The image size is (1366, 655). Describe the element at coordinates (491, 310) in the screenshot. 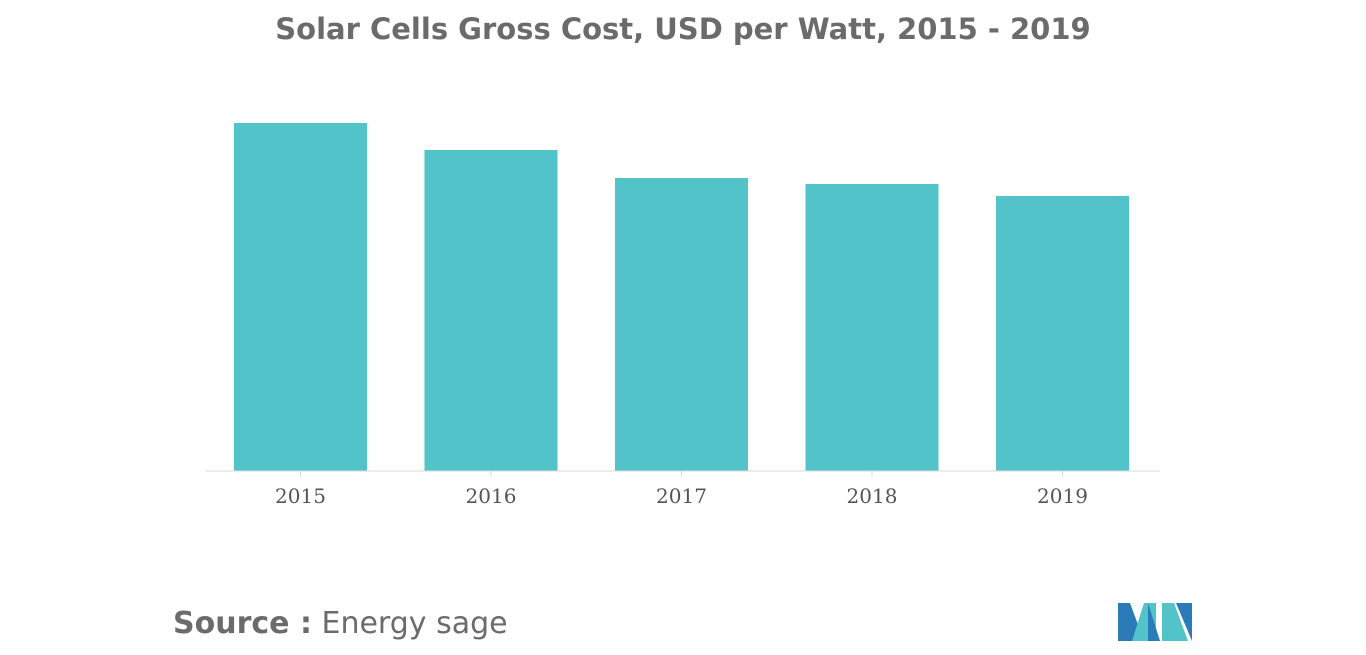

I see `bar-2016` at that location.